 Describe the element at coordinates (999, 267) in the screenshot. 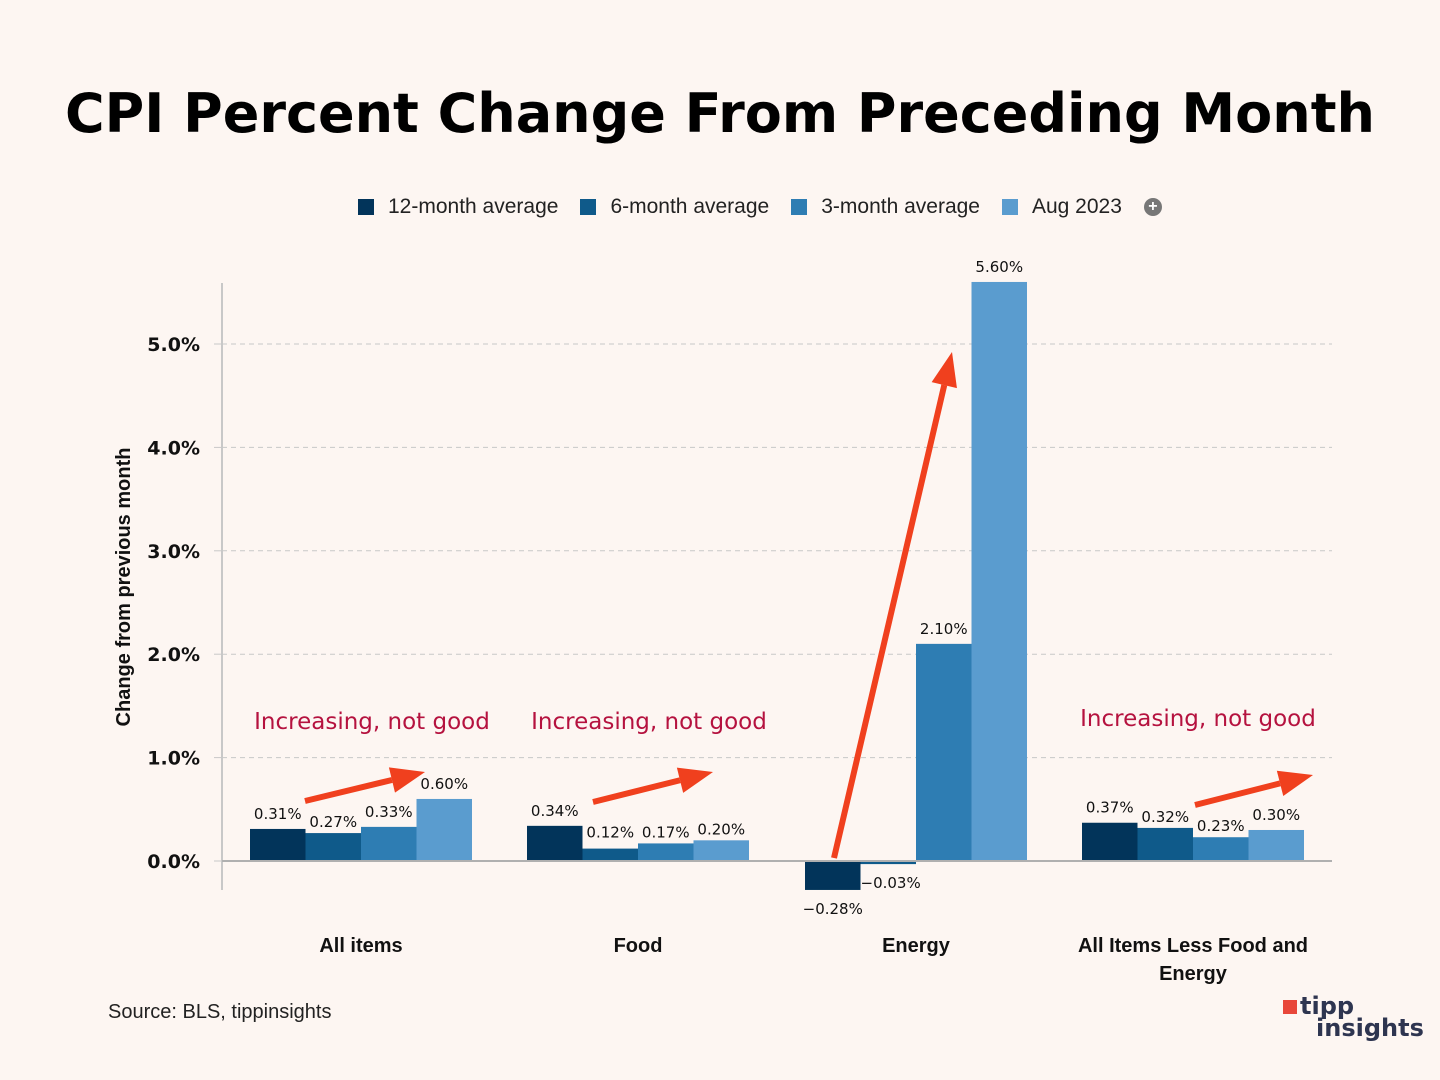

I see `data-label: 5.60%` at that location.